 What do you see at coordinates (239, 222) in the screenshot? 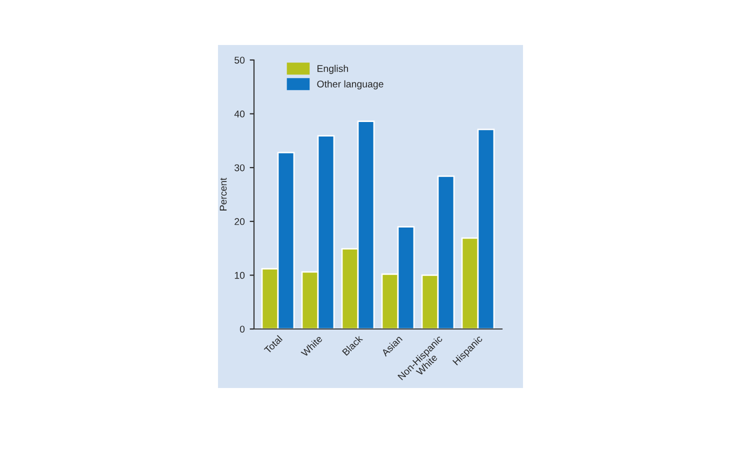
I see `y-tick-label: 20` at bounding box center [239, 222].